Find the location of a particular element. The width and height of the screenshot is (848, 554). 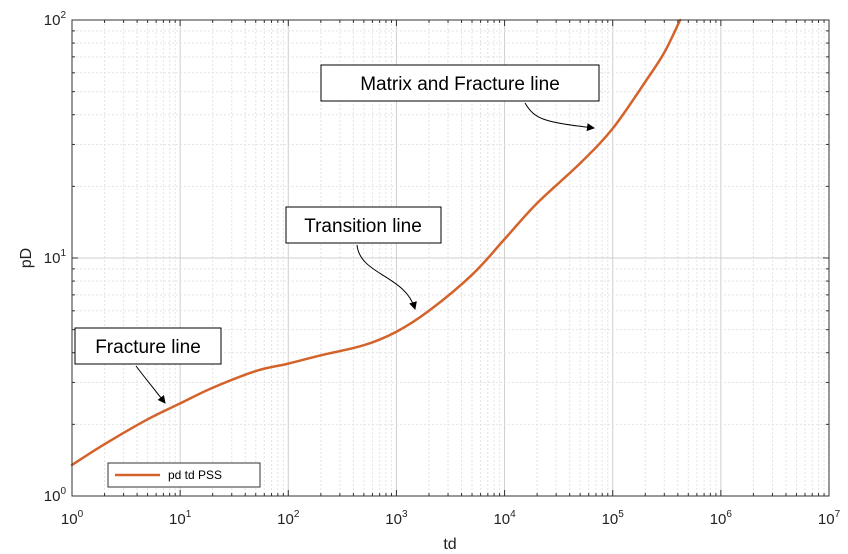

x-tick-label: 10⁷ is located at coordinates (829, 518).